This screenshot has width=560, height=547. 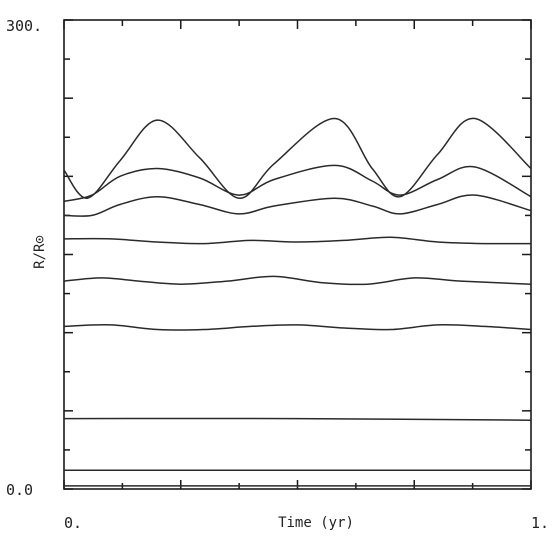 What do you see at coordinates (24, 26) in the screenshot?
I see `y-tick-label-max: 300.` at bounding box center [24, 26].